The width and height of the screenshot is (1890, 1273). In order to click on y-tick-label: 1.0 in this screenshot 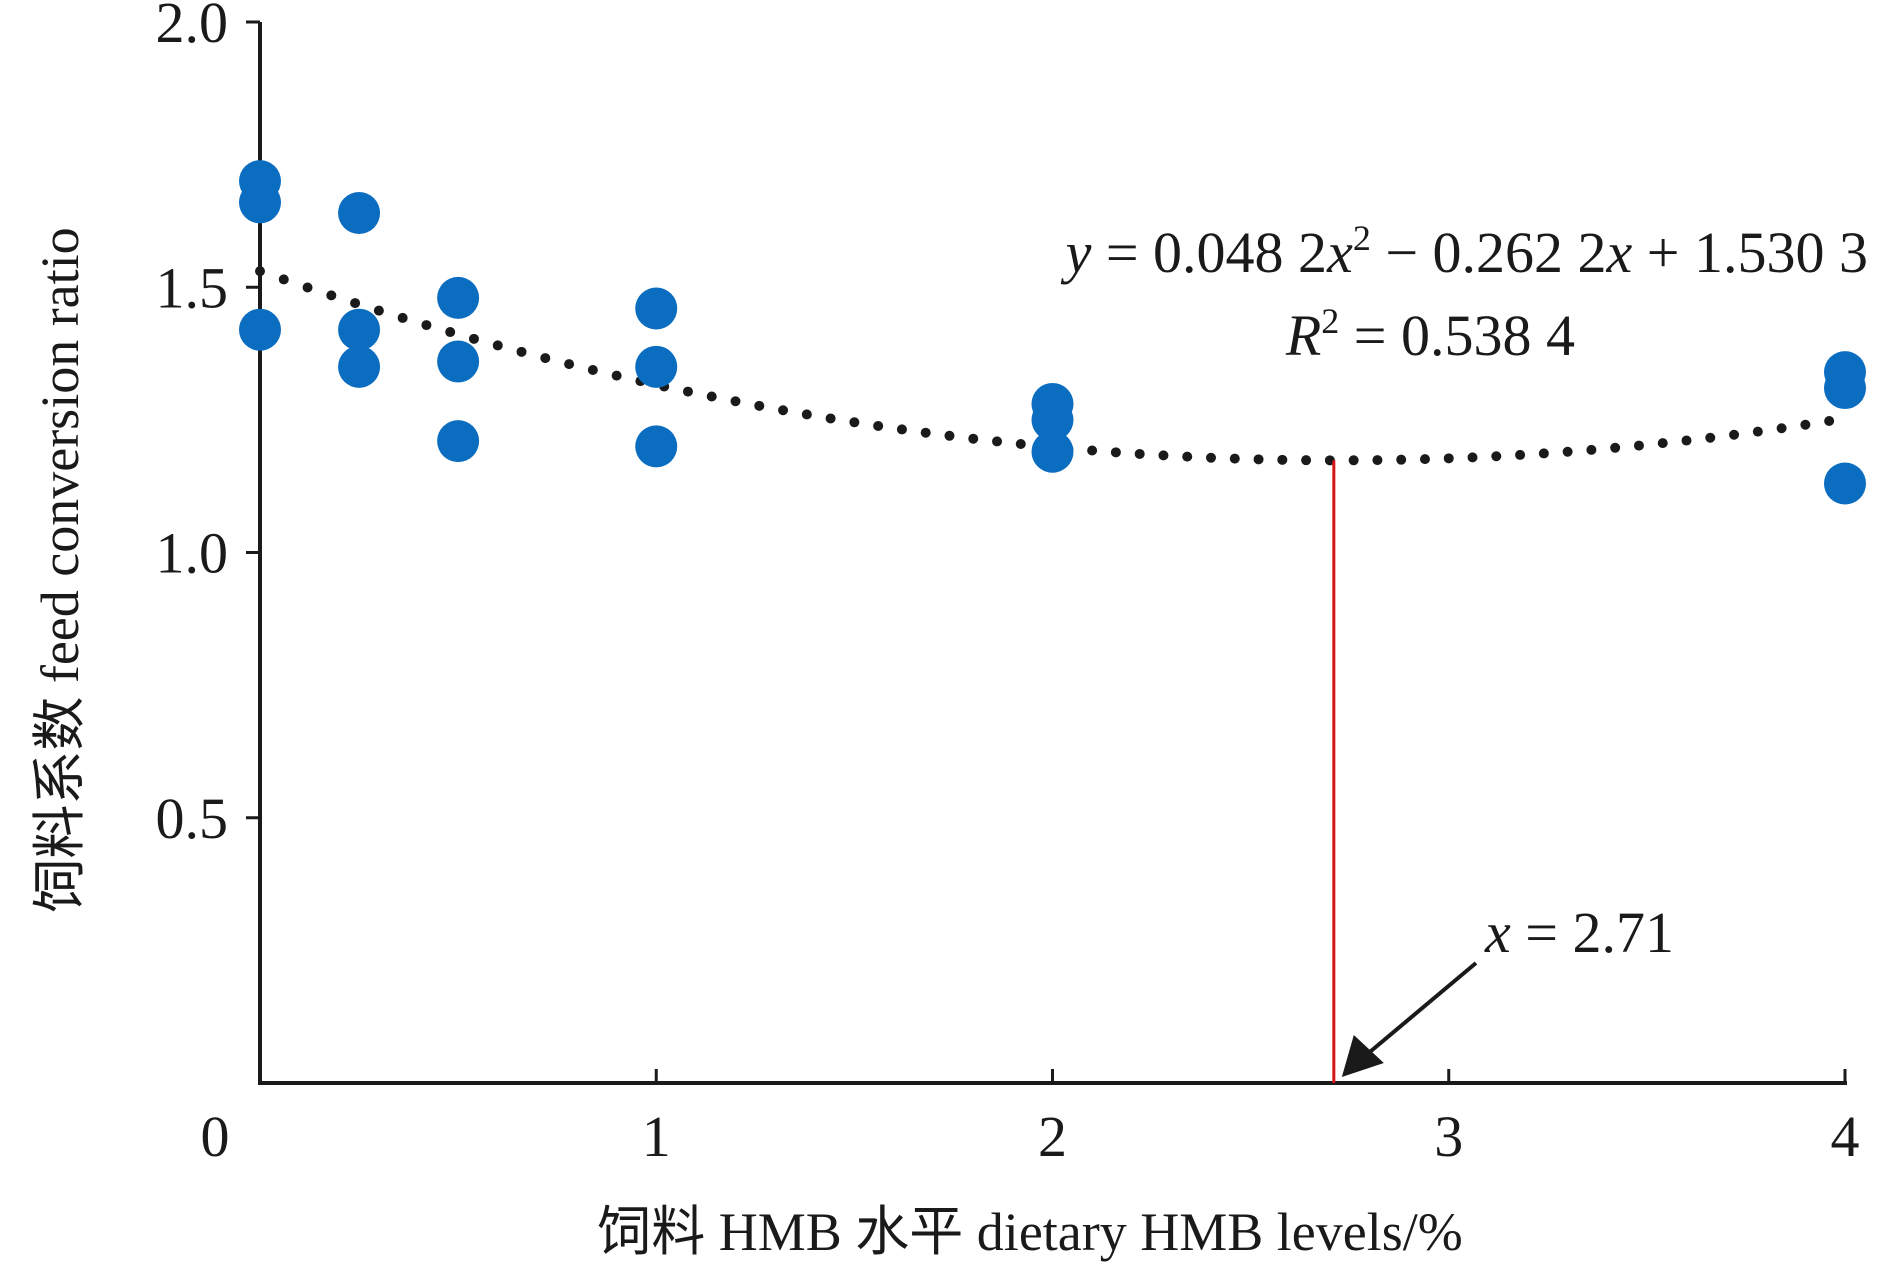, I will do `click(192, 553)`.